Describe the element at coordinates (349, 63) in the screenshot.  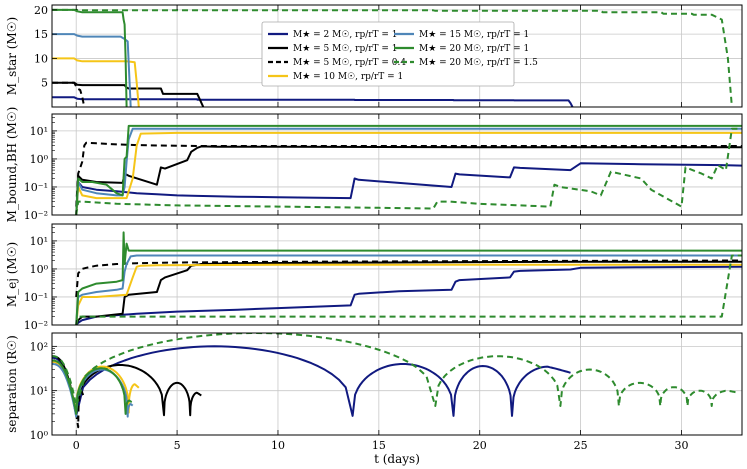
I see `legend-label: M★ = 5 M☉, rp/rT = 0.4` at that location.